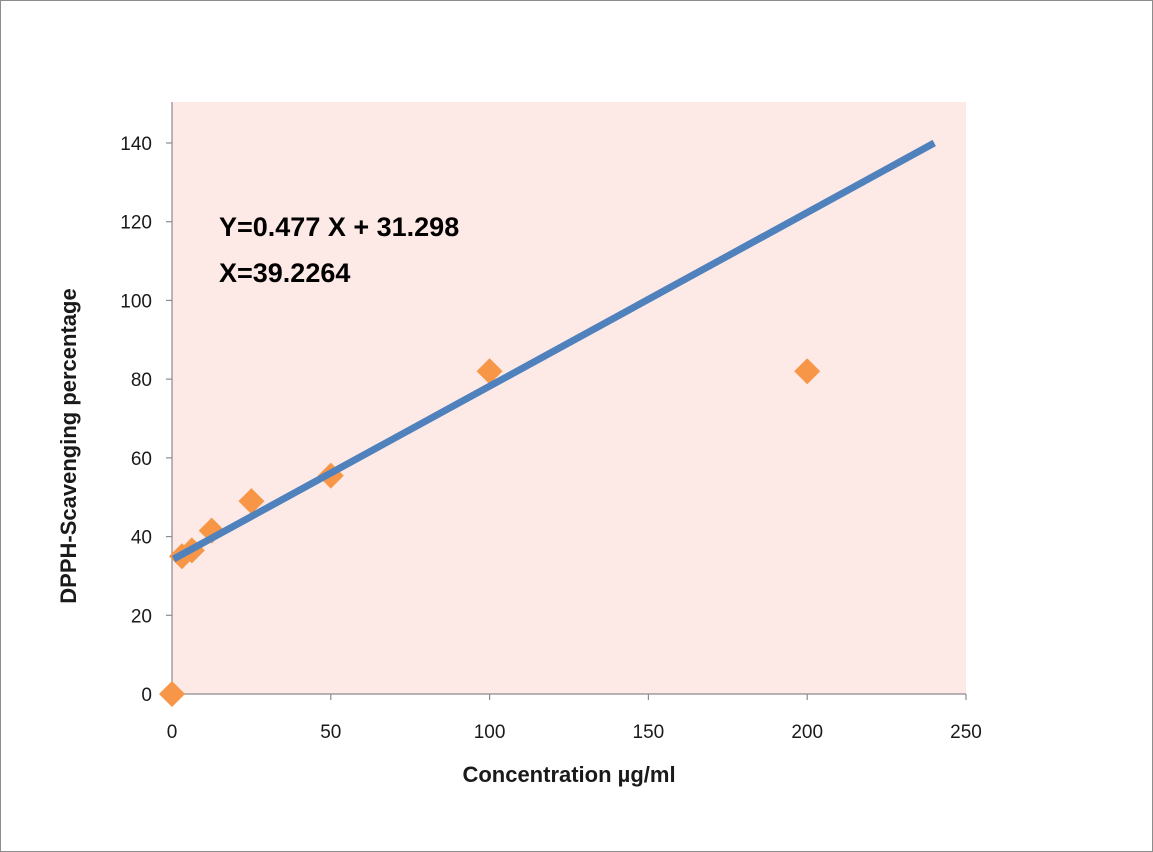 This screenshot has height=852, width=1153. I want to click on y-tick-label: 40, so click(141, 538).